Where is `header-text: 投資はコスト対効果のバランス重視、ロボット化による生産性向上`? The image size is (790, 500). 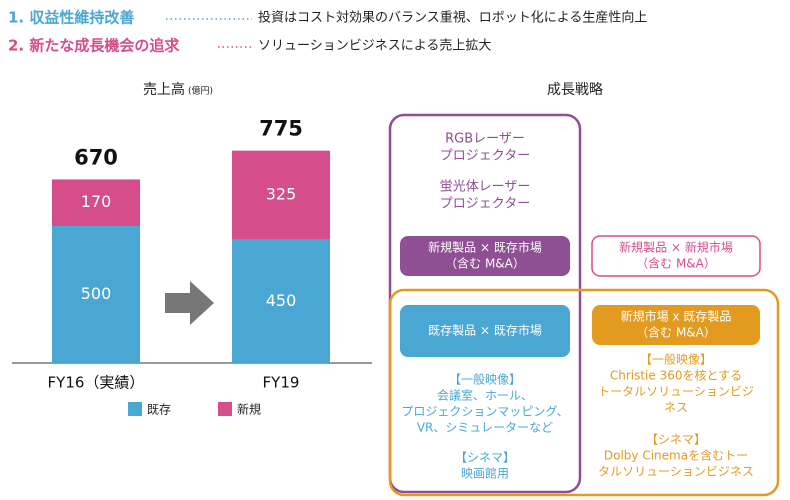 header-text: 投資はコスト対効果のバランス重視、ロボット化による生産性向上 is located at coordinates (452, 18).